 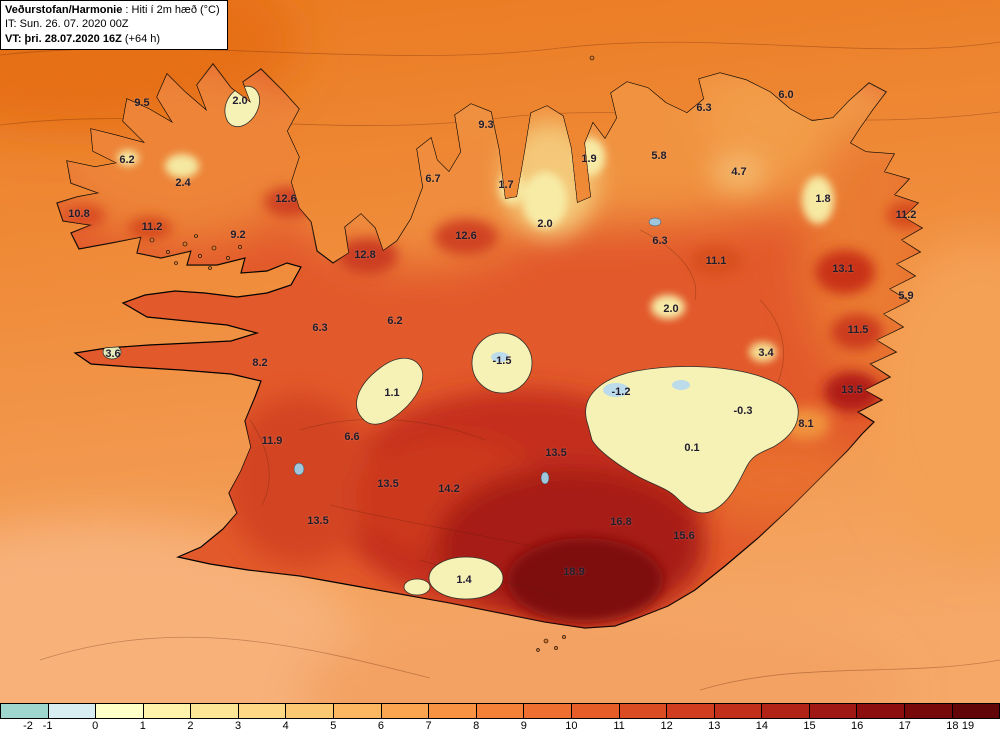 What do you see at coordinates (380, 726) in the screenshot?
I see `legend-tick-label: 6` at bounding box center [380, 726].